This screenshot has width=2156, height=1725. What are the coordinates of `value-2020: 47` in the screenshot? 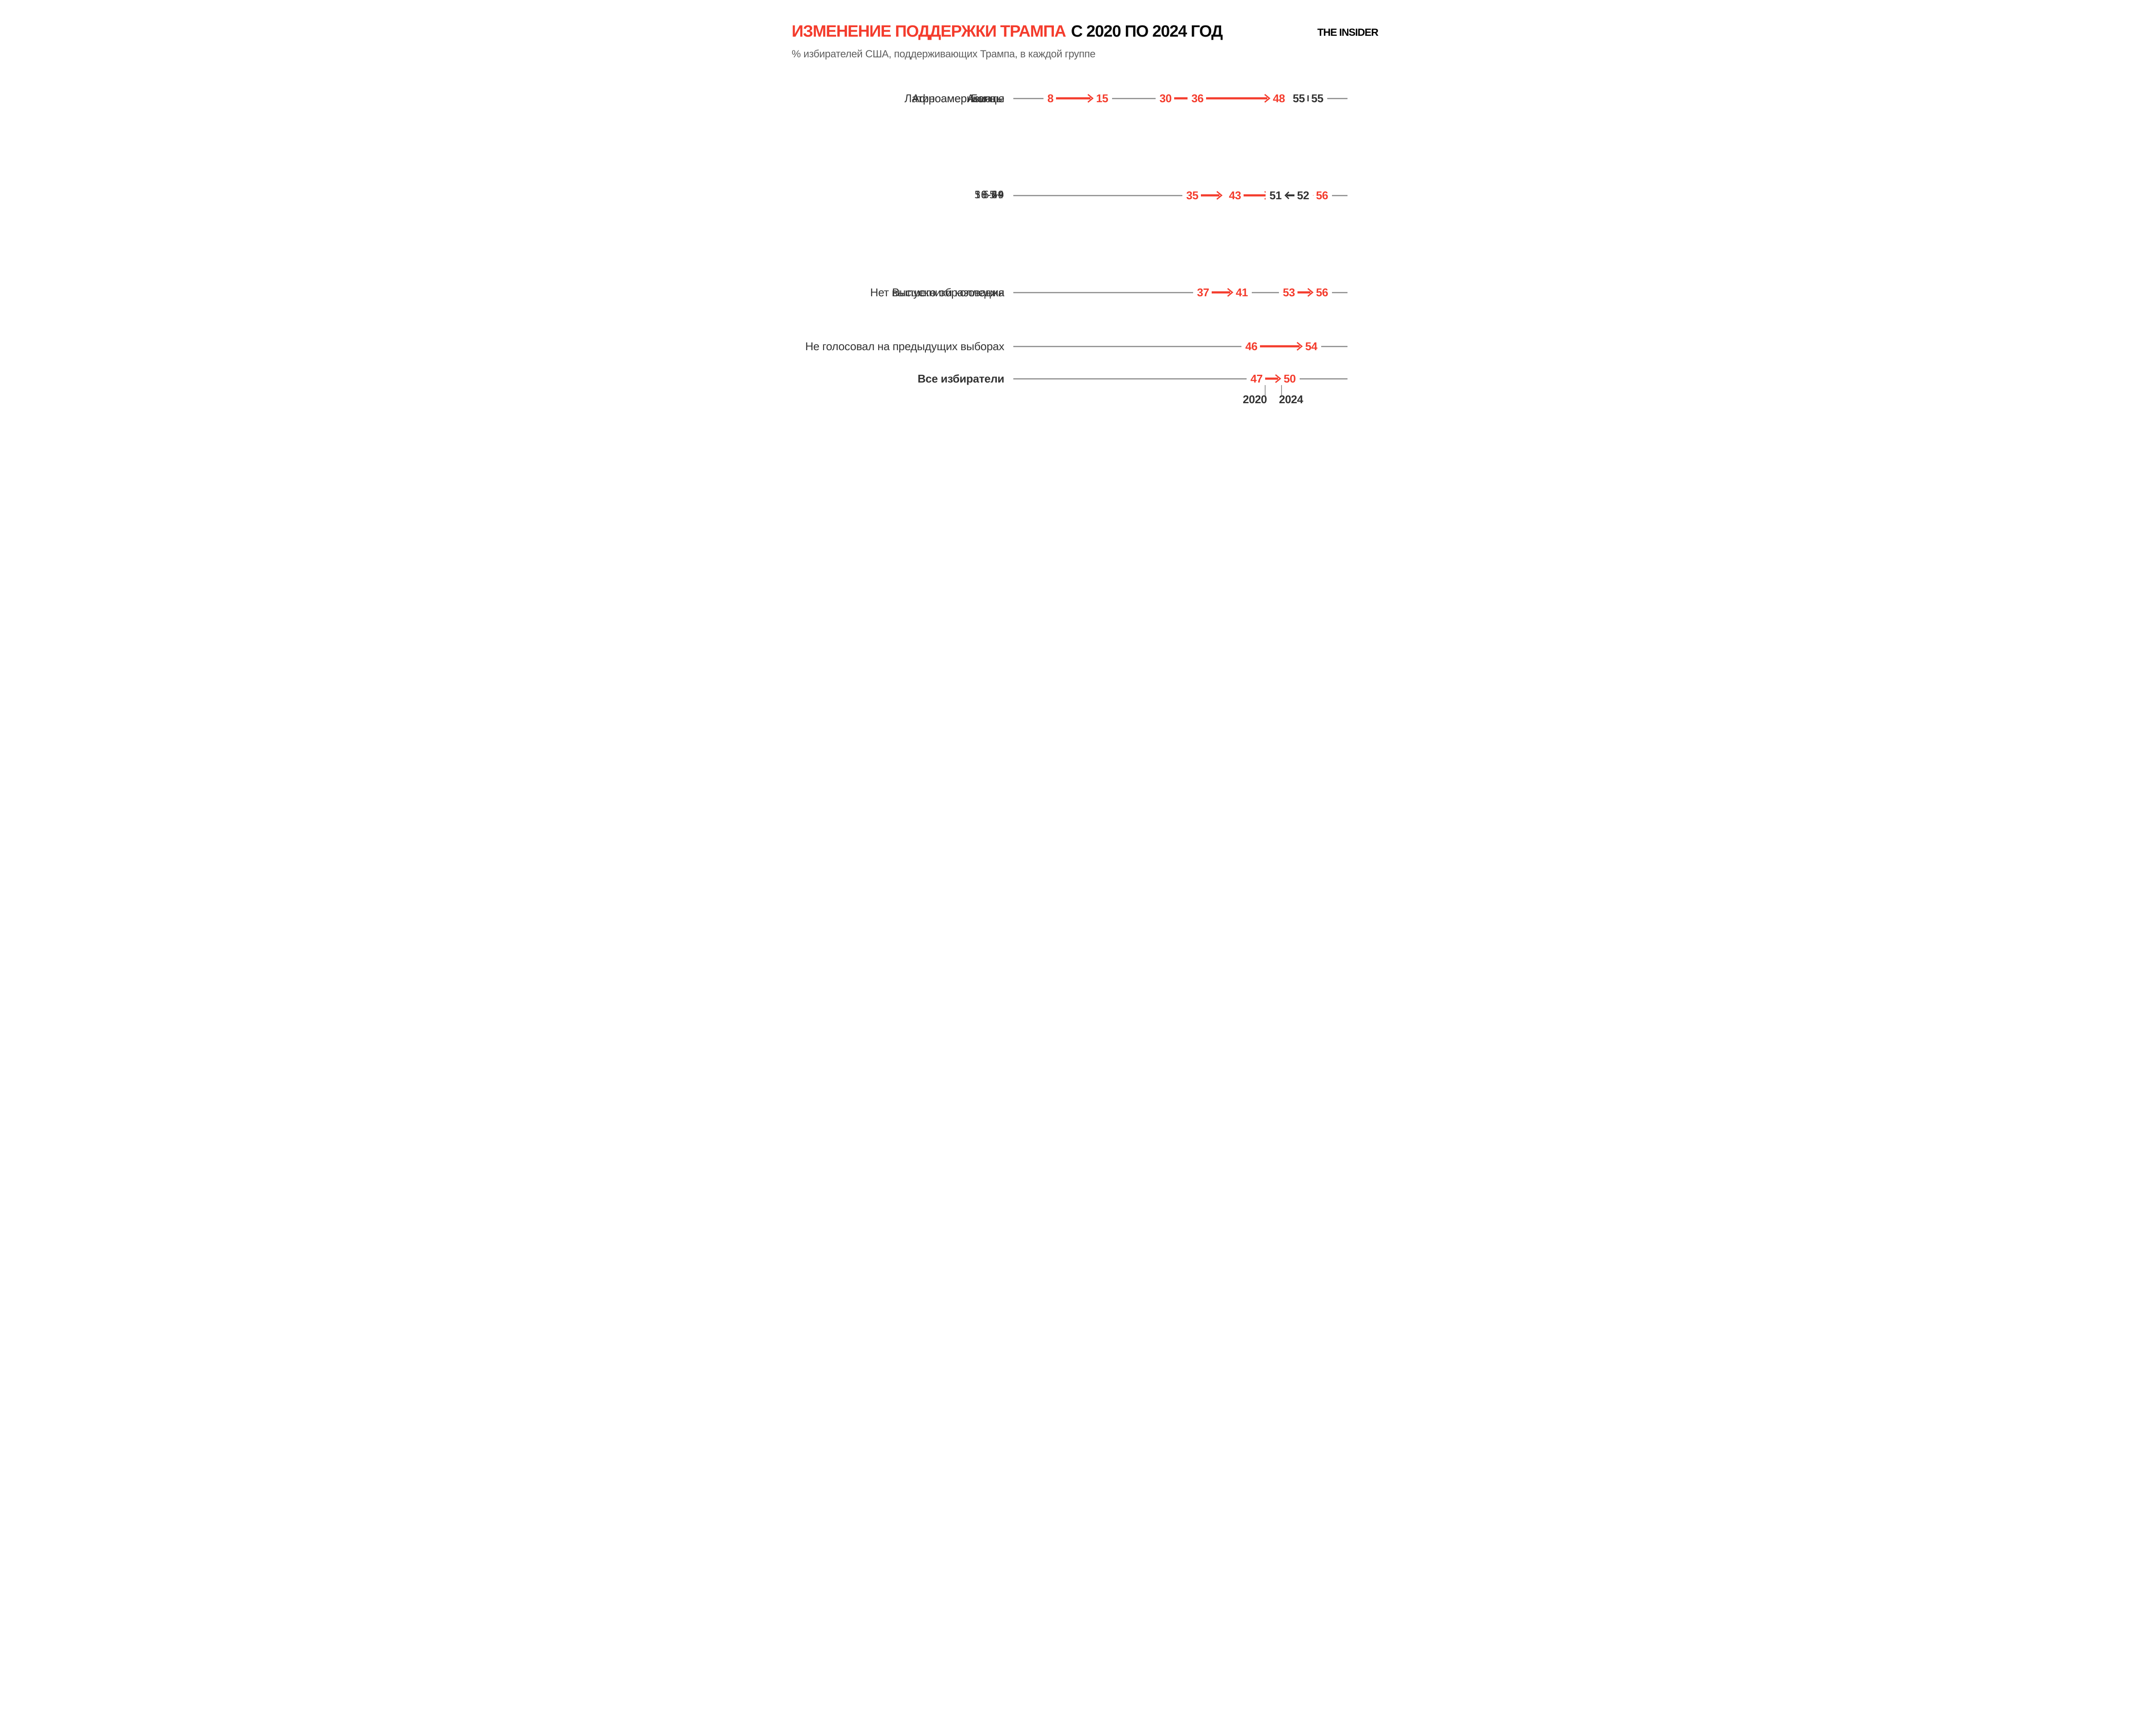 It's located at (1256, 378).